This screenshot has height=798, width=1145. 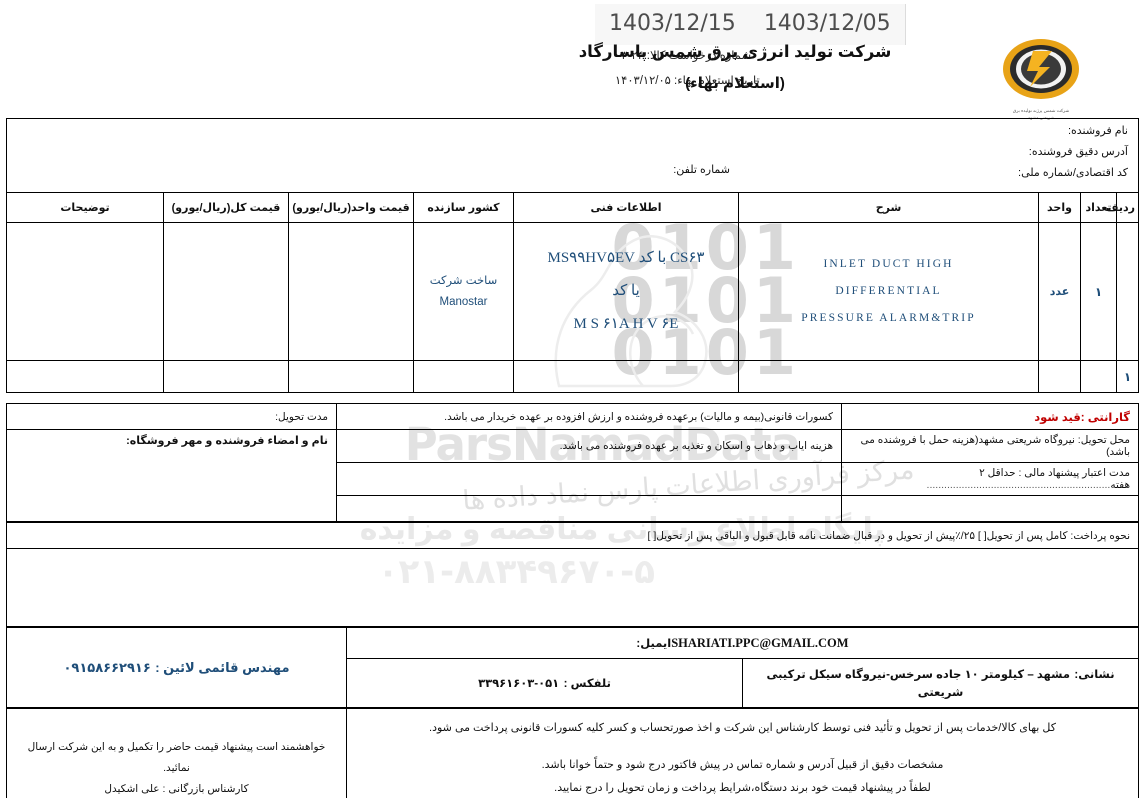 What do you see at coordinates (463, 281) in the screenshot?
I see `maker-prefix: ساخت شرکت` at bounding box center [463, 281].